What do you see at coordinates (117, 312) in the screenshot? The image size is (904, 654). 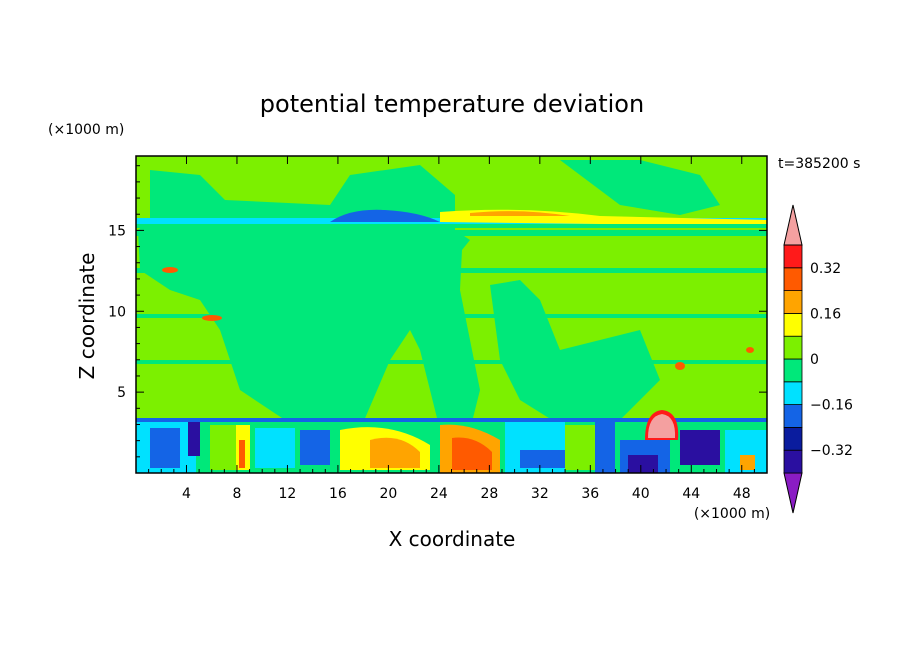 I see `y-tick-label: 10` at bounding box center [117, 312].